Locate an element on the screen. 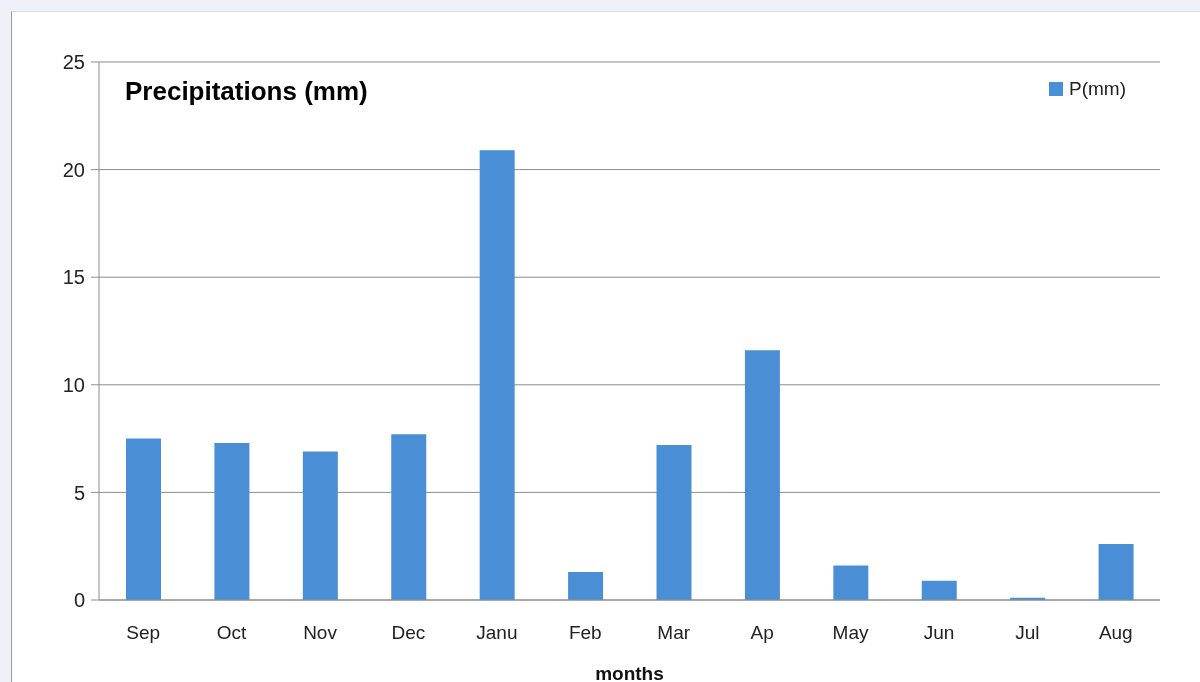 Image resolution: width=1200 pixels, height=682 pixels. x-tick-label: Ap is located at coordinates (762, 633).